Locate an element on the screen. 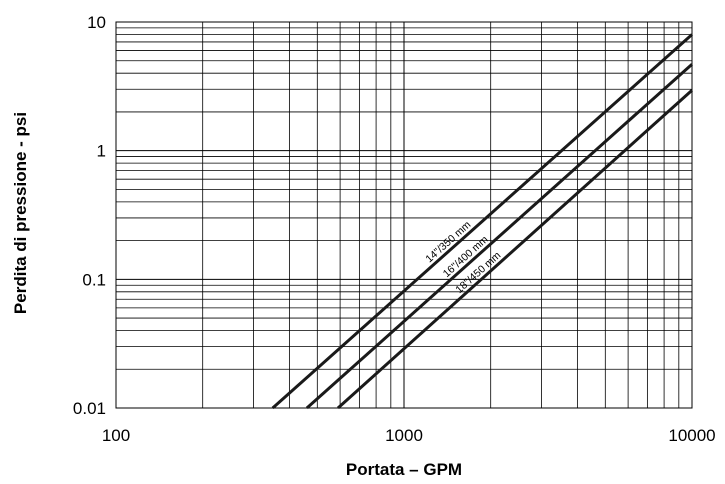  y-tick-label: 10 is located at coordinates (96, 22).